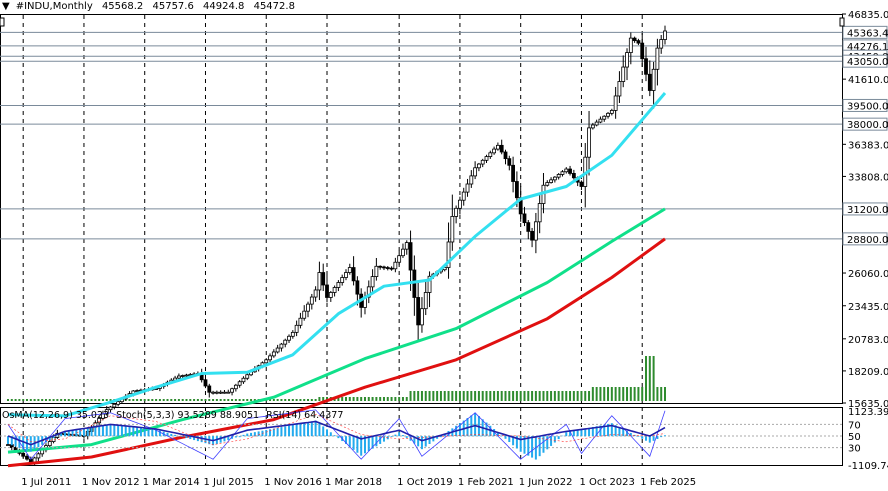 The image size is (888, 491). I want to click on x-tick-label: 1 Nov 2016, so click(293, 482).